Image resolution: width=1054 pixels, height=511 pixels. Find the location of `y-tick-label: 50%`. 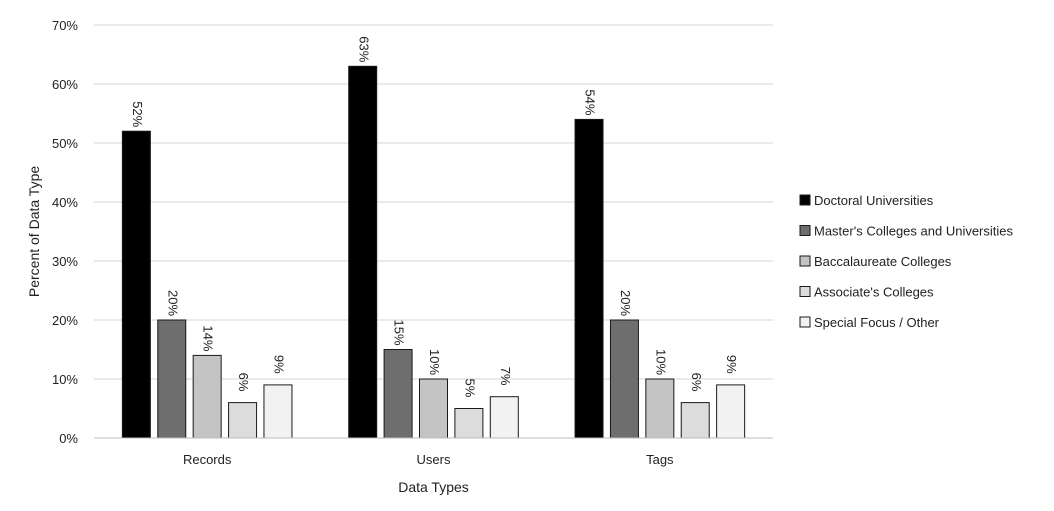

y-tick-label: 50% is located at coordinates (65, 143).